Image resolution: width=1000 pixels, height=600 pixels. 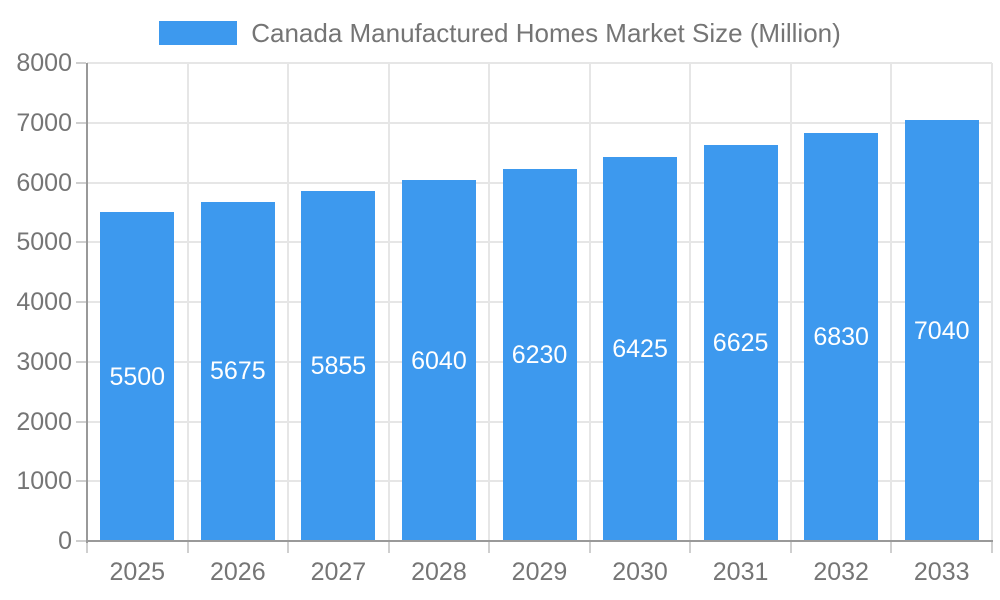 I want to click on y-axis-label: 1000, so click(x=44, y=481).